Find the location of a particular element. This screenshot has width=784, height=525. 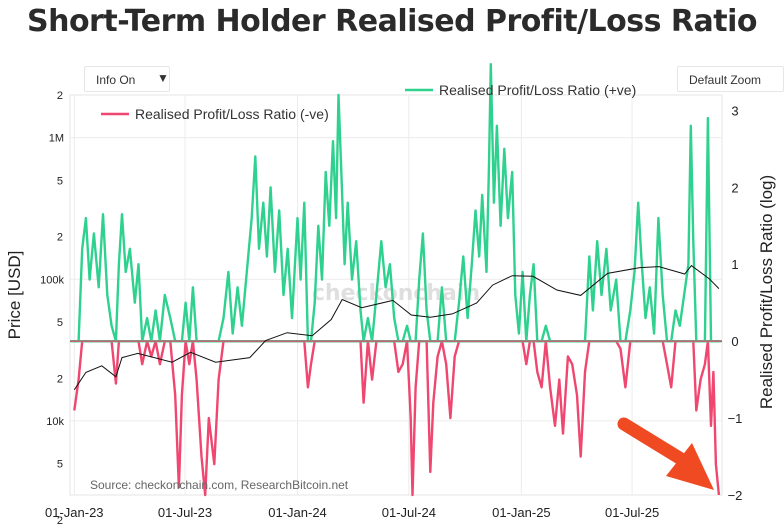

info-toggle-label: Info On is located at coordinates (116, 80).